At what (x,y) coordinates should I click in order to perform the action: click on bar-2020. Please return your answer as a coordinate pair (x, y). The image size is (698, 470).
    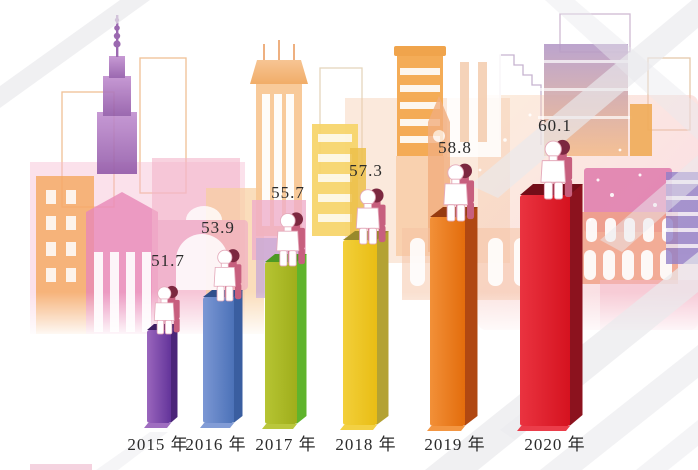
    Looking at the image, I should click on (550, 285).